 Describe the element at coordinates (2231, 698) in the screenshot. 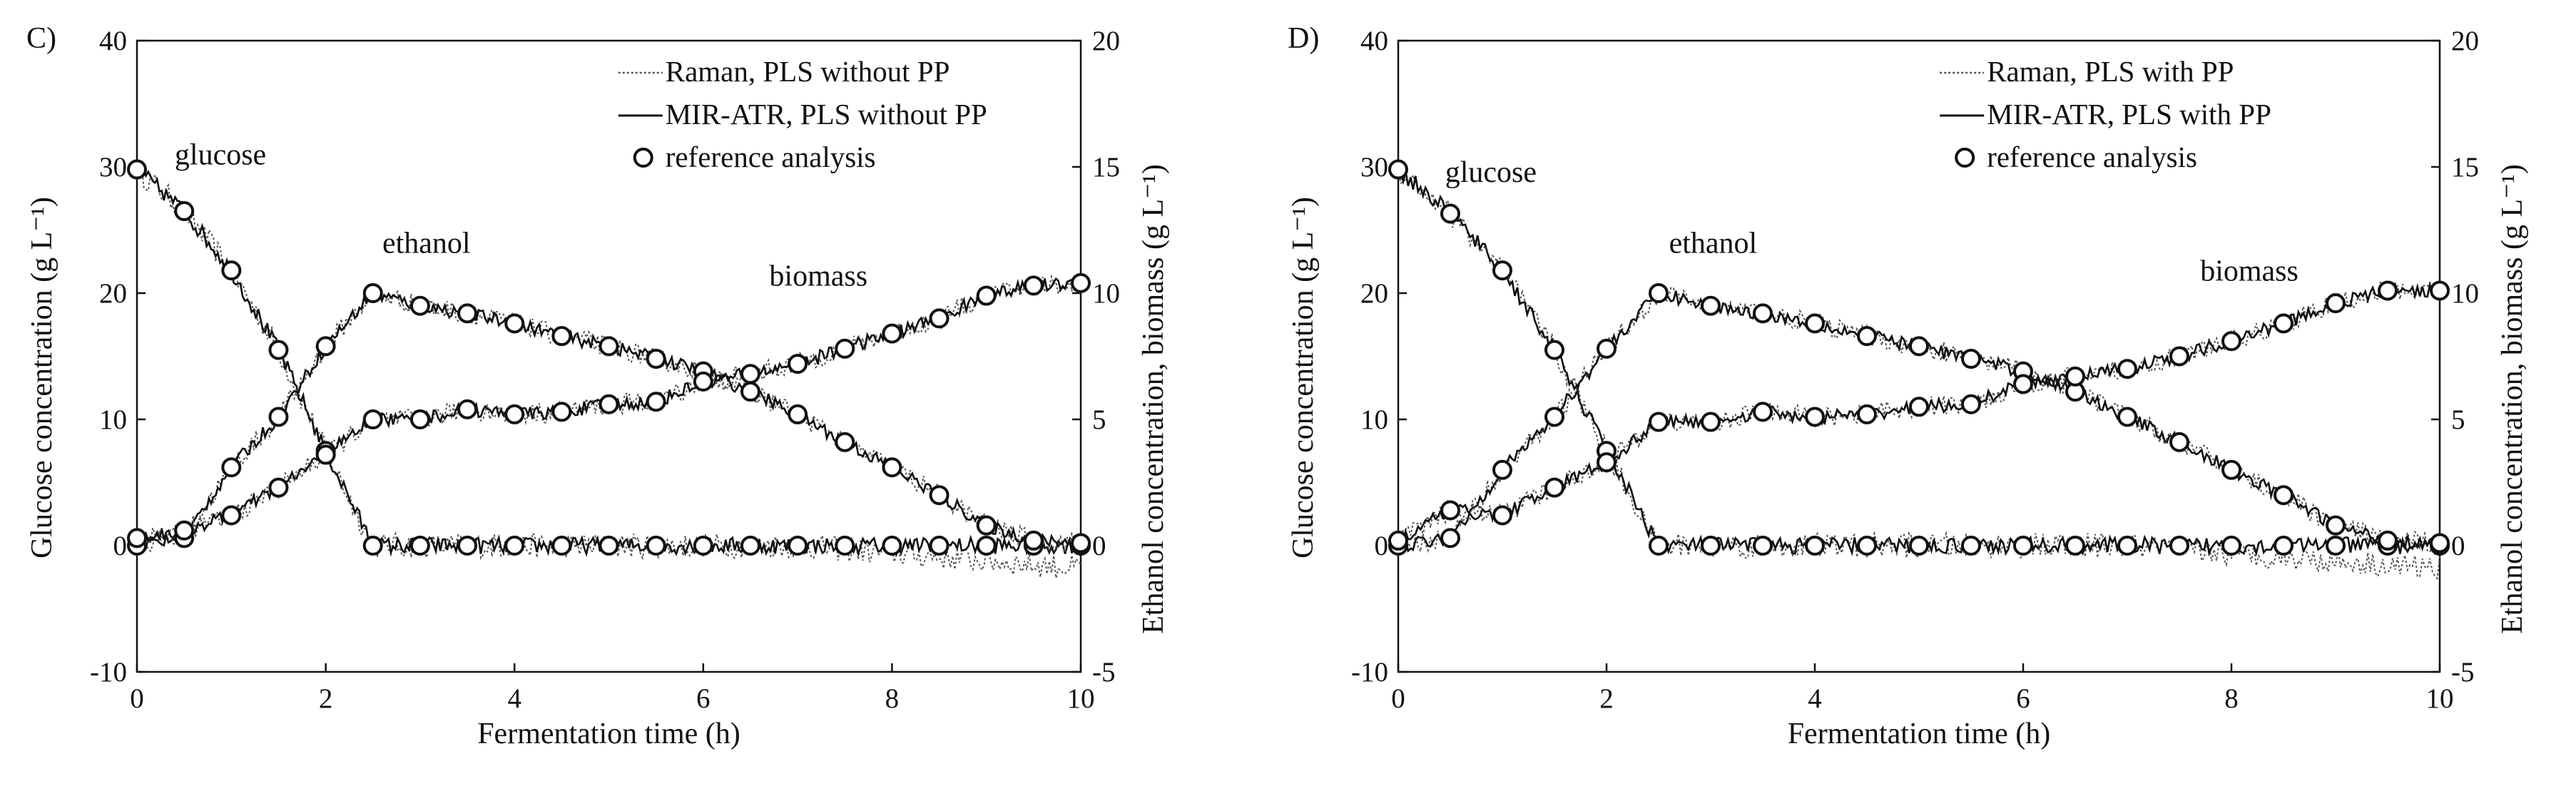

I see `x-tick-label: 8` at that location.